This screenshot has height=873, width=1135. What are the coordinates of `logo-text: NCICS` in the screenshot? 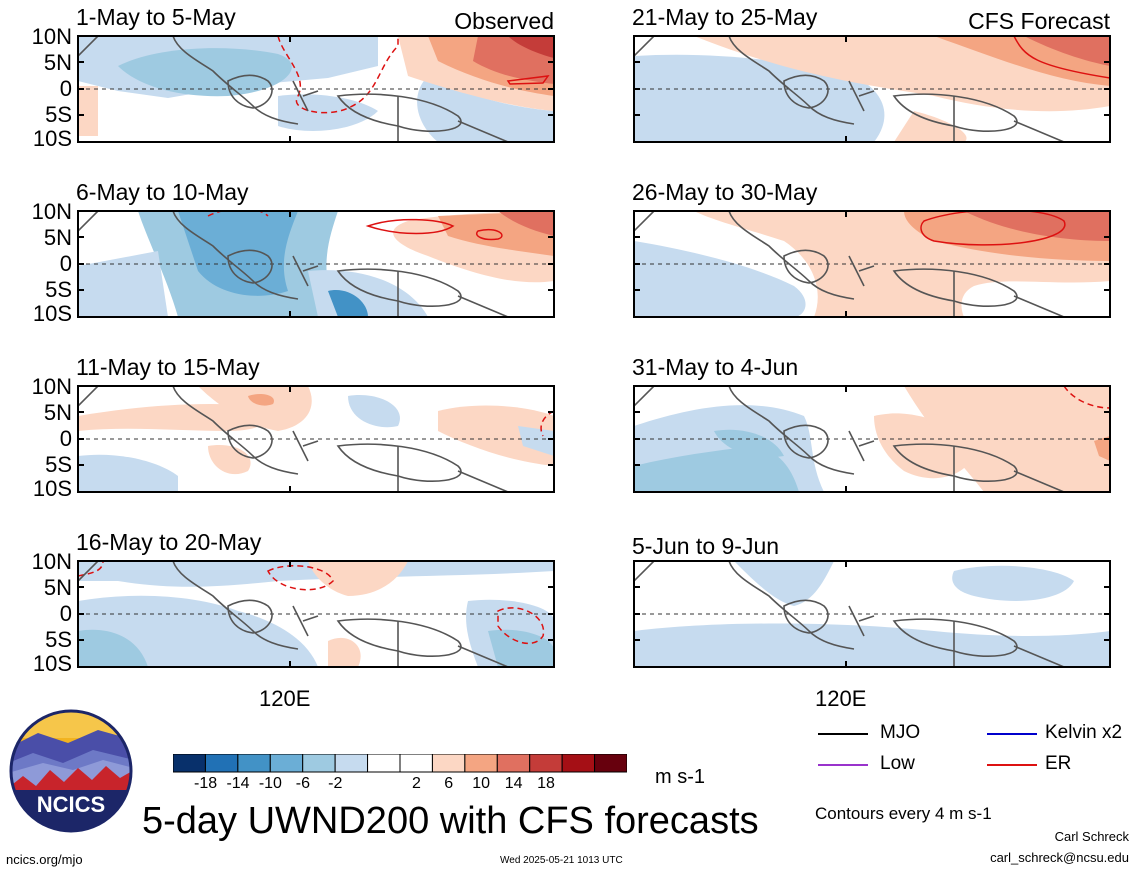 It's located at (71, 804).